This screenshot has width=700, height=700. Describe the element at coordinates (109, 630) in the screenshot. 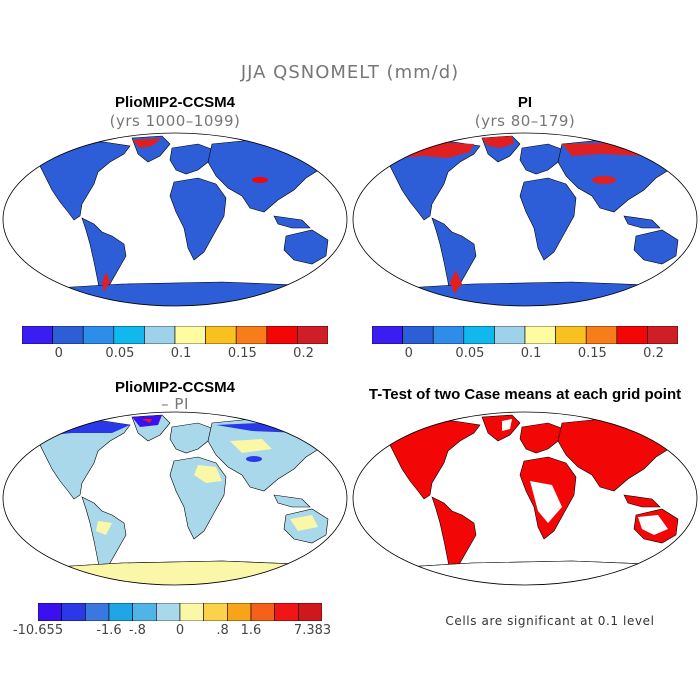

I see `colorbar-tick-label: -1.6` at that location.